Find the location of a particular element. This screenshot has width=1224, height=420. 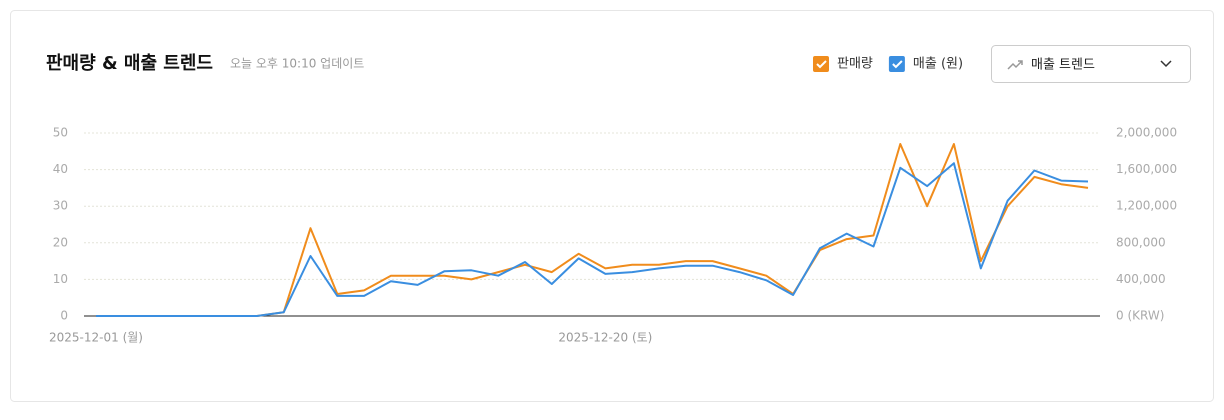

dropdown-box is located at coordinates (1091, 64).